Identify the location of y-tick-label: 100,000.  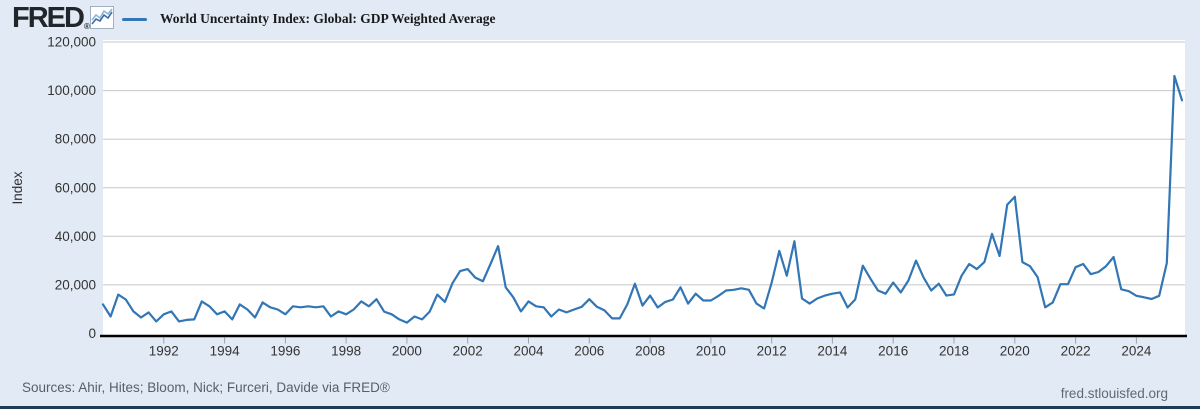
(71, 90).